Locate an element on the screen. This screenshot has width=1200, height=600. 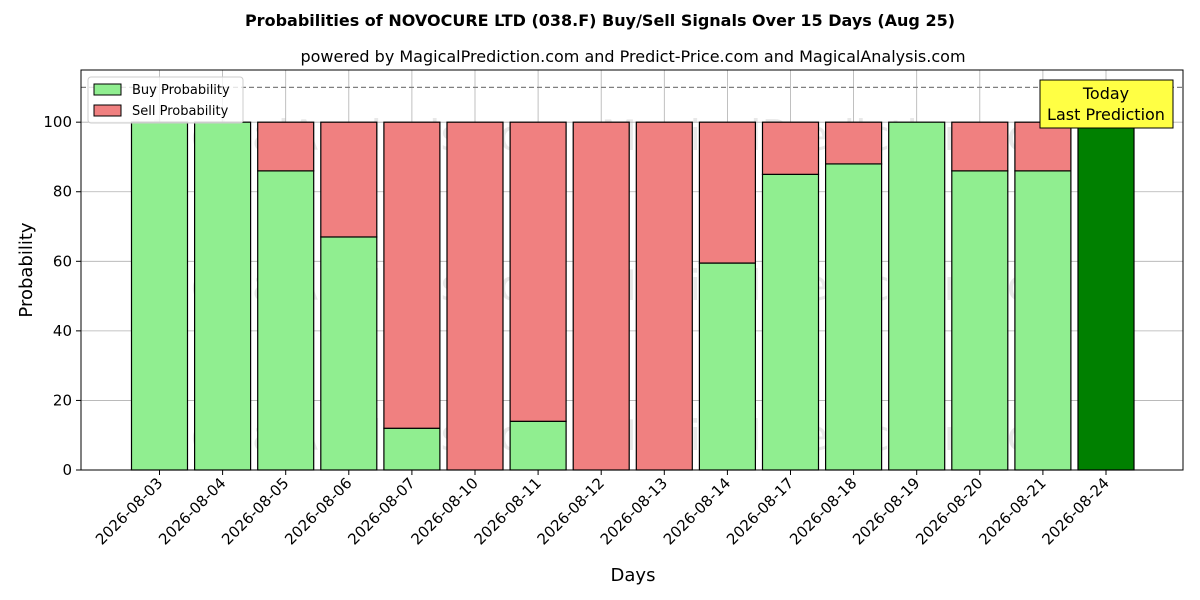
y-tick-label: 80 is located at coordinates (62, 192).